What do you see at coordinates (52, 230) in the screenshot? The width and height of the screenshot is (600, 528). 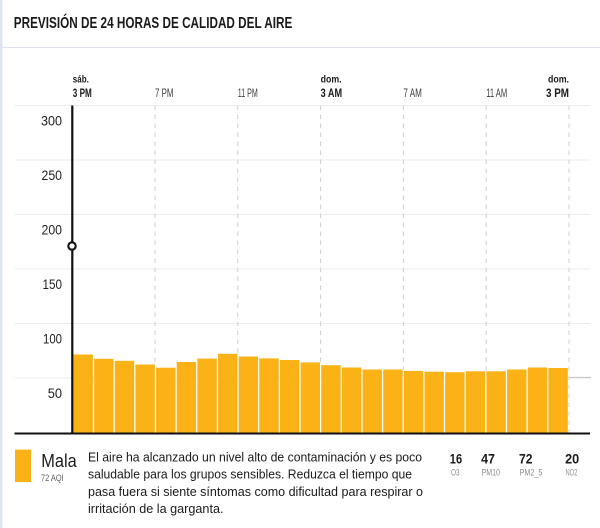 I see `svg-text: 200` at bounding box center [52, 230].